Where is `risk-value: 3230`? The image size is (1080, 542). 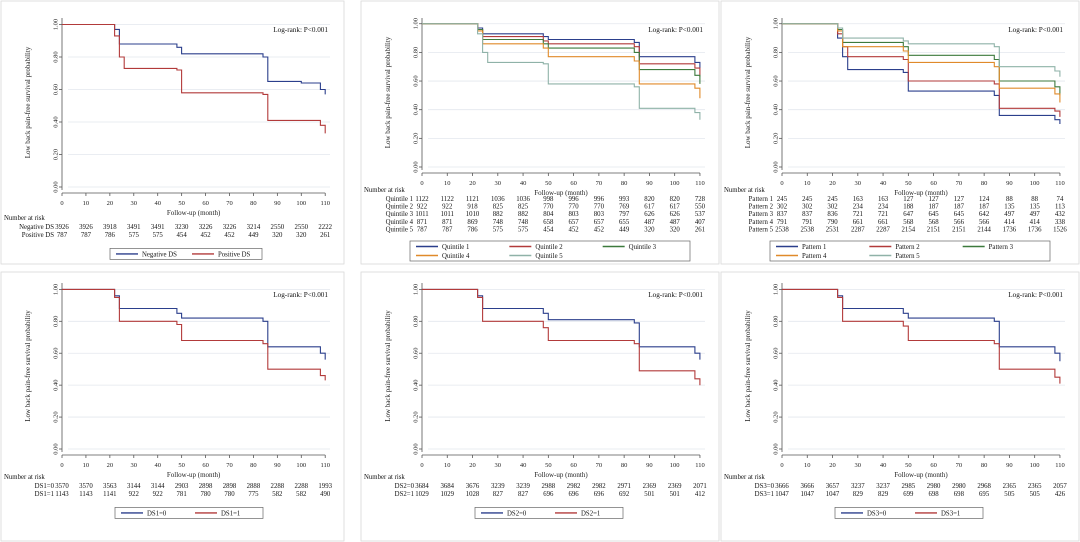
risk-value: 3230 is located at coordinates (182, 227).